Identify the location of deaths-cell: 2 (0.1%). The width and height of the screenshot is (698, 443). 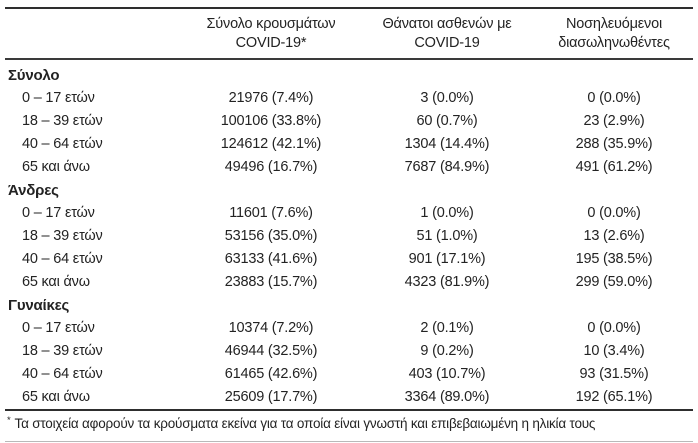
(447, 328).